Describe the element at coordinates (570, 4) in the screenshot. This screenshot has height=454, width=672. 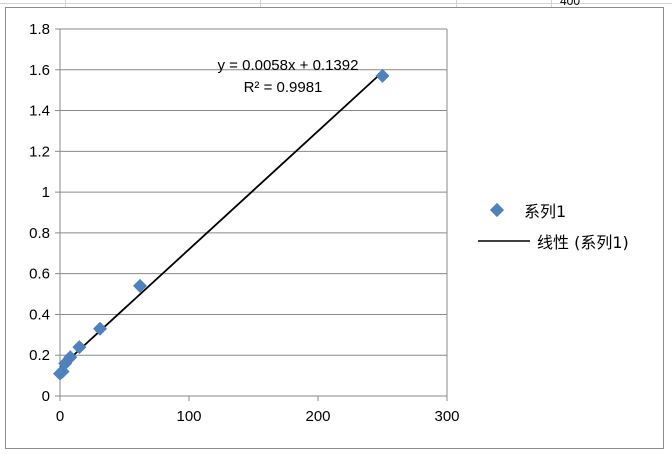
I see `partial-cell-value: 400` at that location.